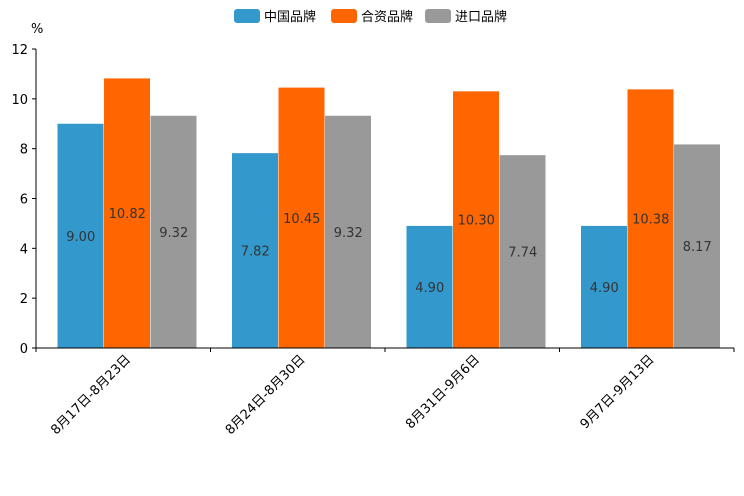  I want to click on data-label: 8.17, so click(697, 247).